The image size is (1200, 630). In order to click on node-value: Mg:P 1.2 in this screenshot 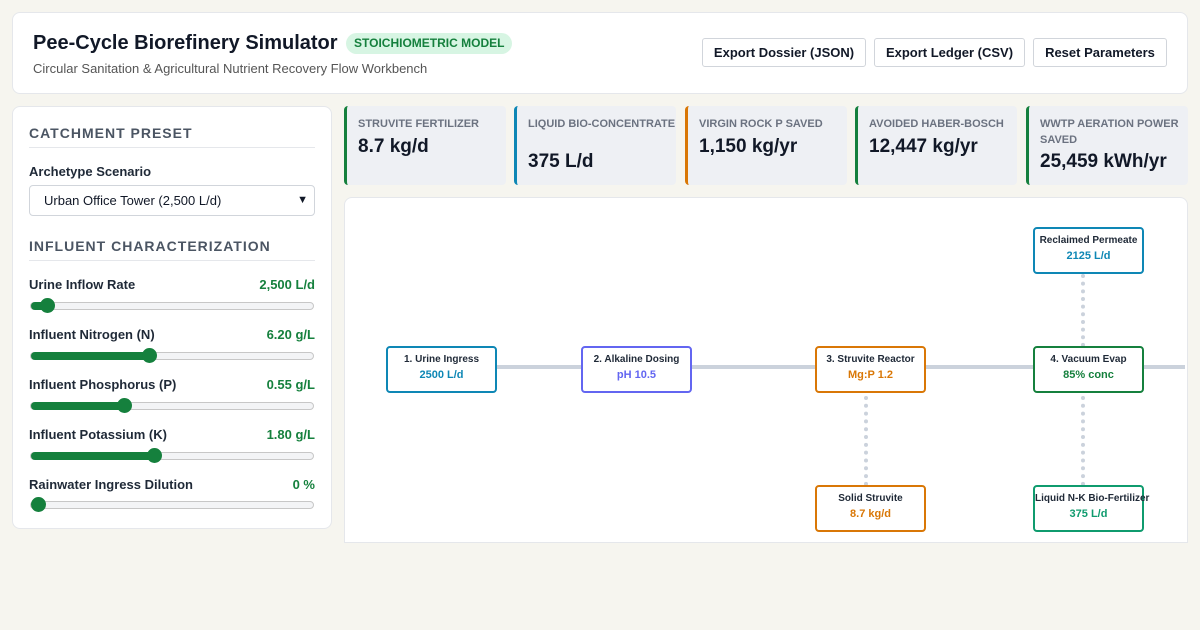, I will do `click(870, 375)`.